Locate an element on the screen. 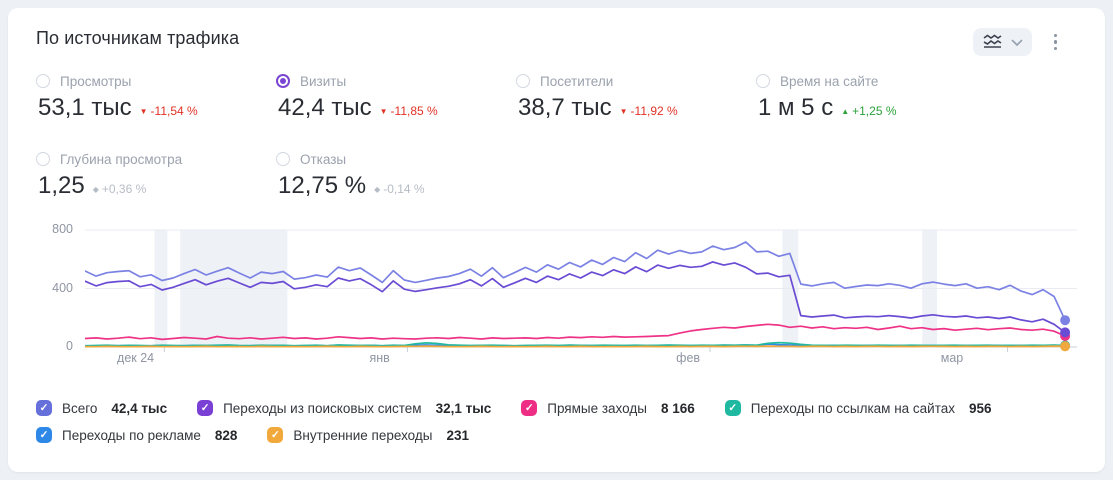 This screenshot has width=1113, height=480. metric-label: Время на сайте is located at coordinates (829, 81).